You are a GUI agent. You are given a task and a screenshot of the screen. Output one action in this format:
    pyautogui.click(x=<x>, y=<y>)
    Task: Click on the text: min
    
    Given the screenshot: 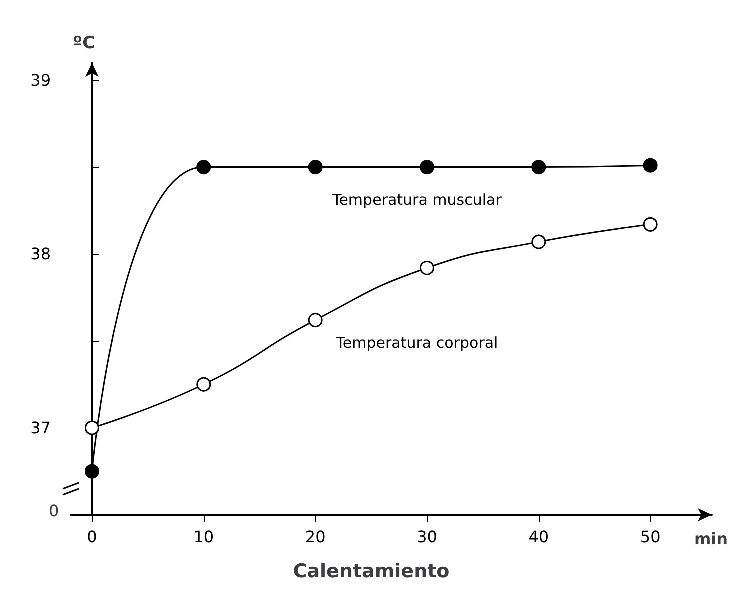 What is the action you would take?
    pyautogui.click(x=711, y=539)
    